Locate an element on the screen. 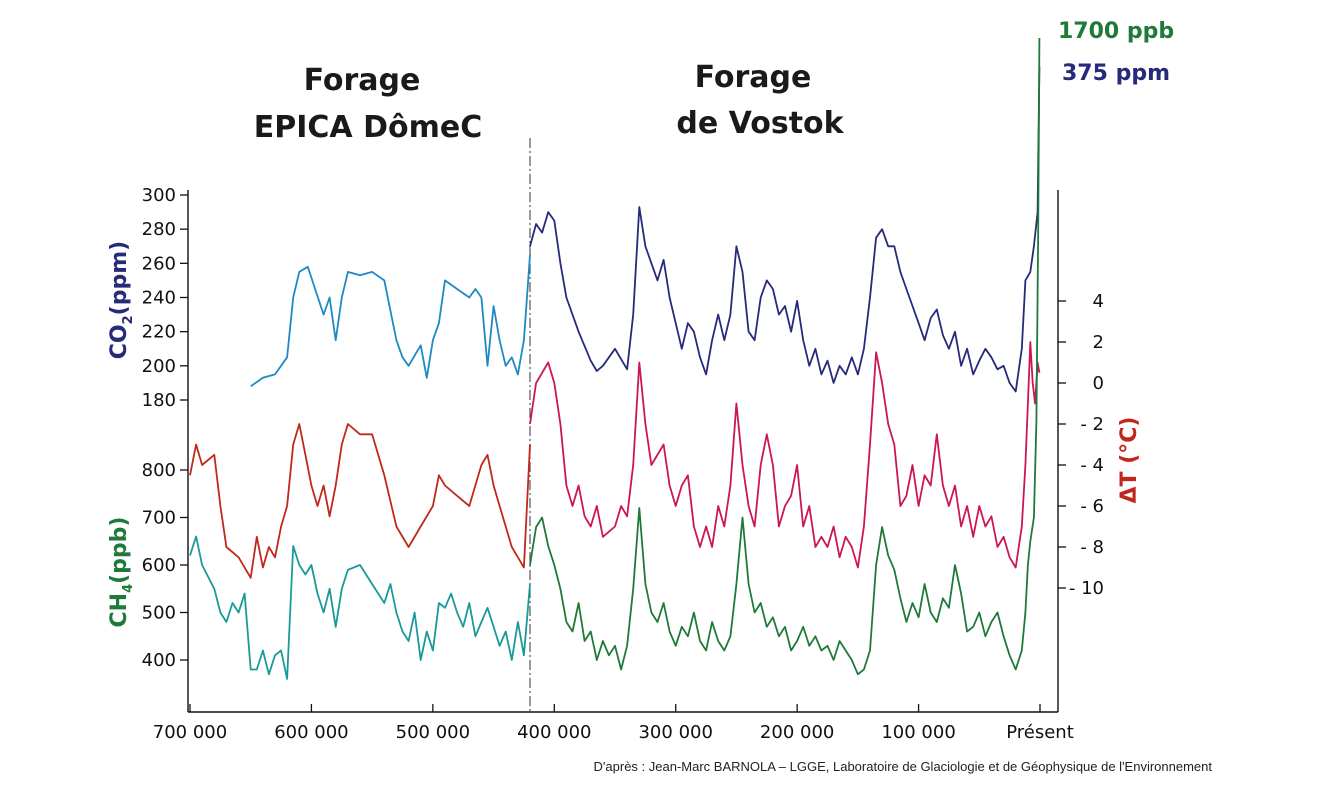 This screenshot has height=800, width=1344. co2-tick-label: 300 is located at coordinates (159, 195).